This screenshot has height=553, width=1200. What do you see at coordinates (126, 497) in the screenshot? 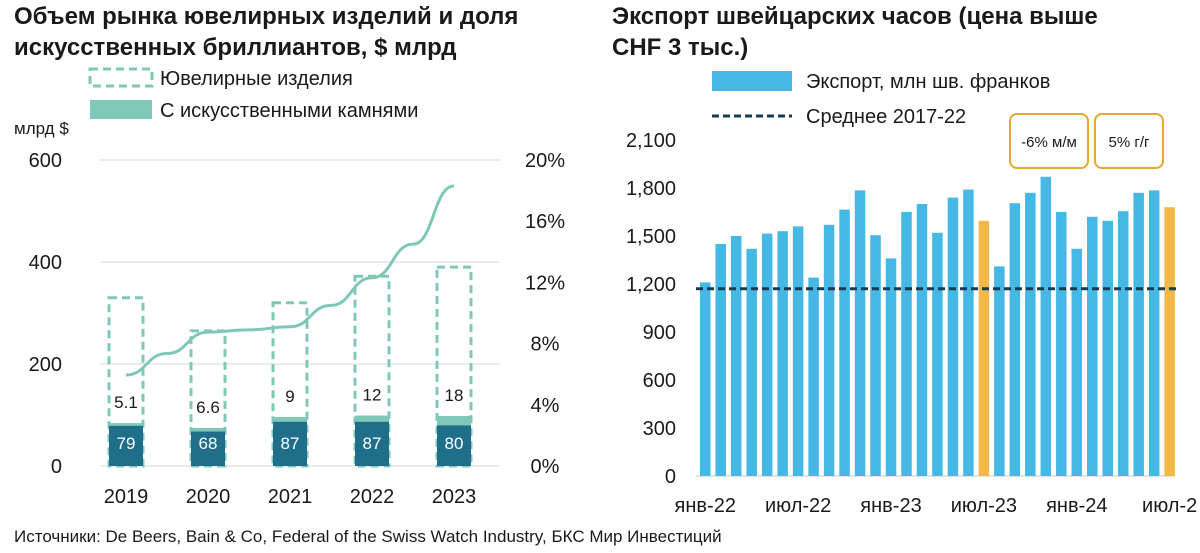
I see `x-axis-tick-label: 2019` at bounding box center [126, 497].